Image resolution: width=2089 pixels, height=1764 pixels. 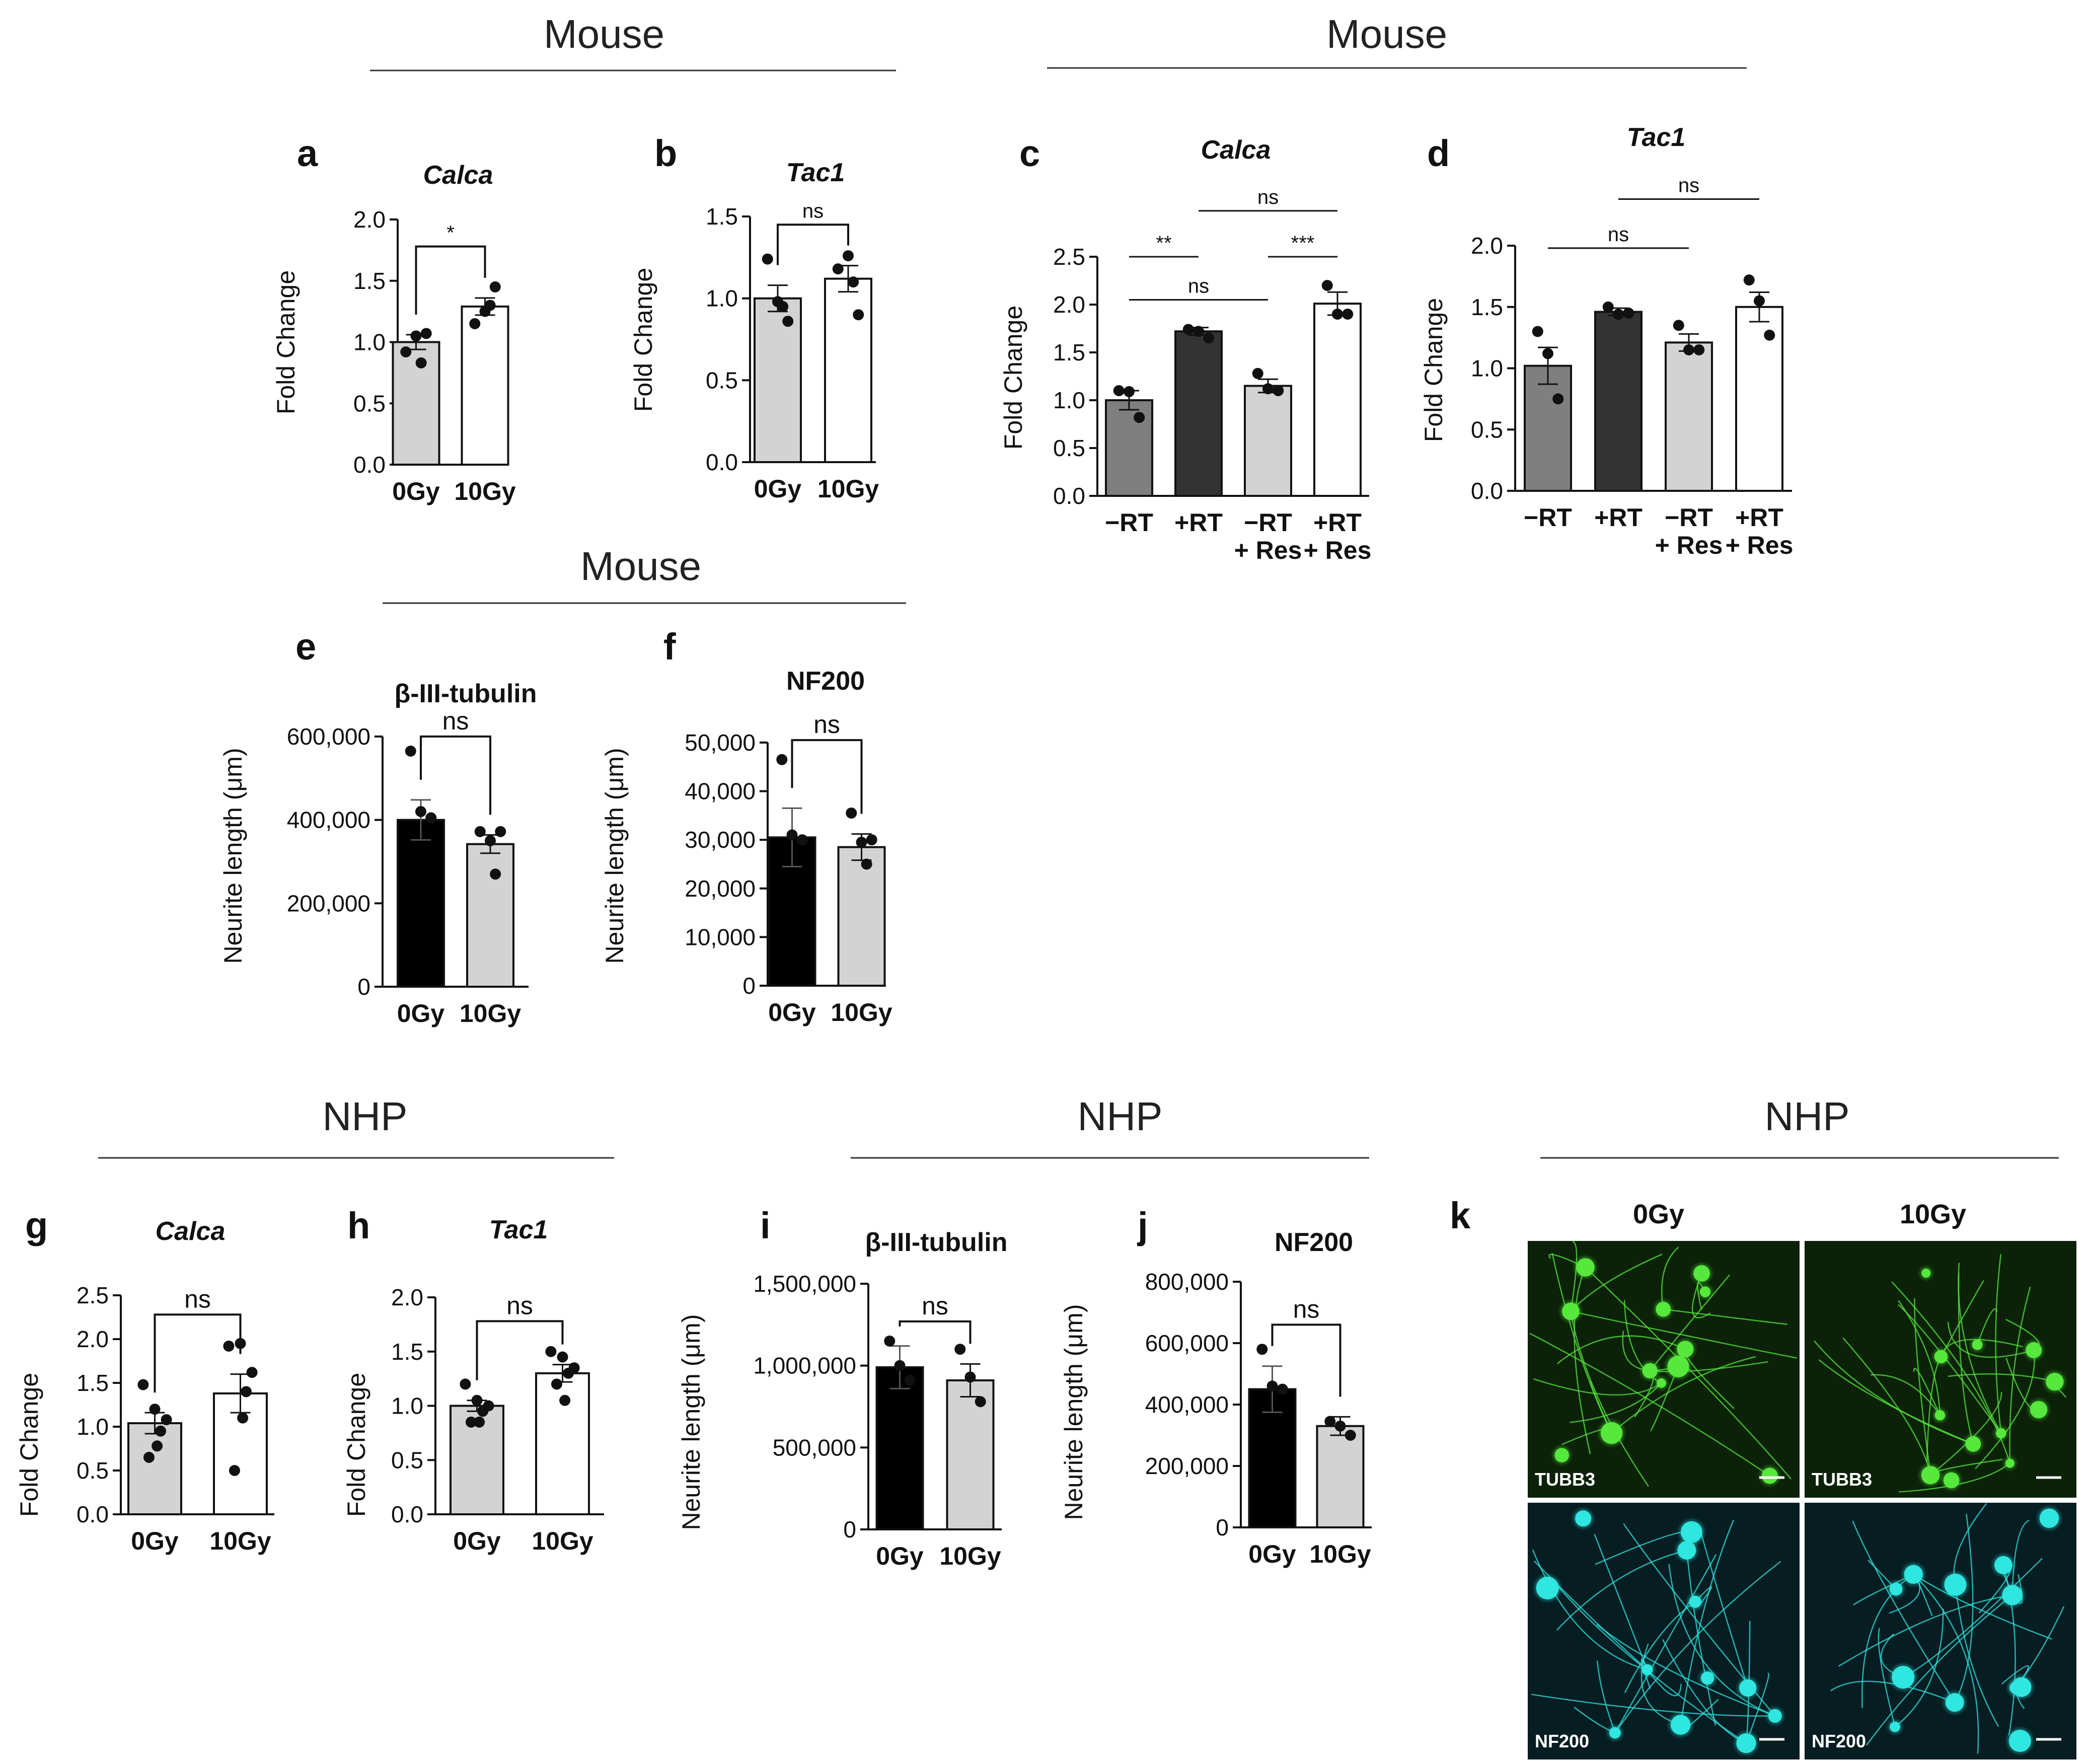 I want to click on section-title-nhp-left: NHP, so click(x=365, y=1116).